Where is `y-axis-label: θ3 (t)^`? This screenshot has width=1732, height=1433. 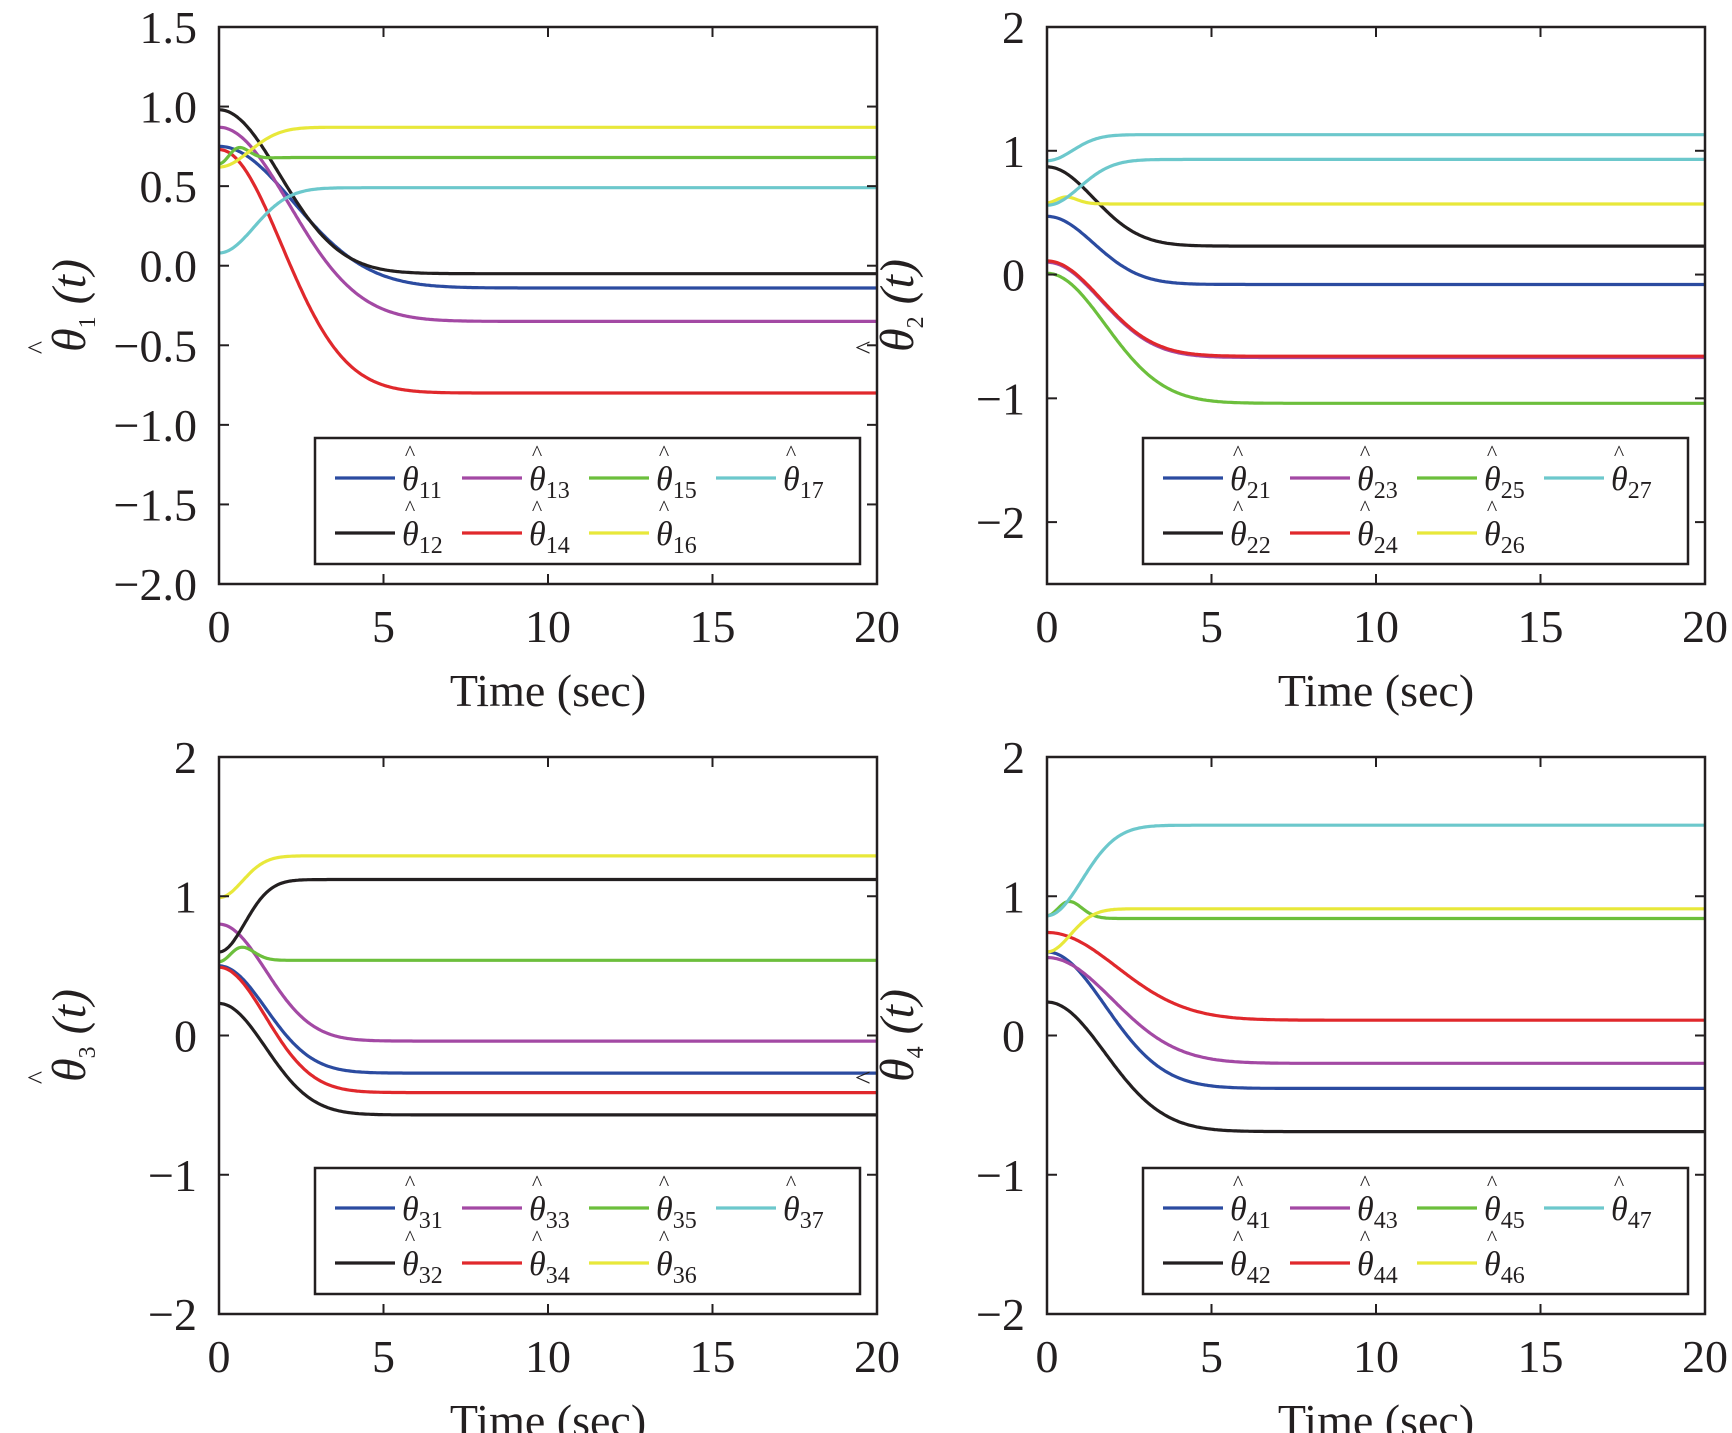
y-axis-label: θ3 (t)^ is located at coordinates (62, 1036).